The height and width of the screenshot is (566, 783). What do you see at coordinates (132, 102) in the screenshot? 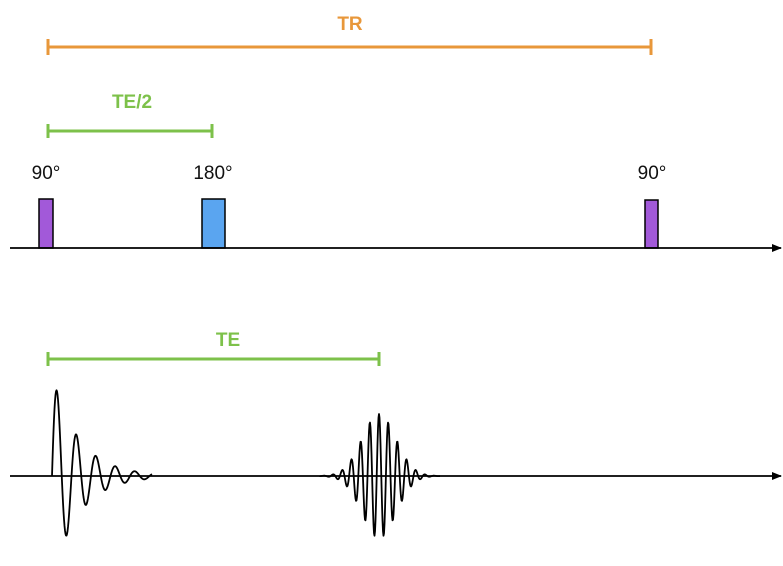
I see `te-half-label: TE/2` at bounding box center [132, 102].